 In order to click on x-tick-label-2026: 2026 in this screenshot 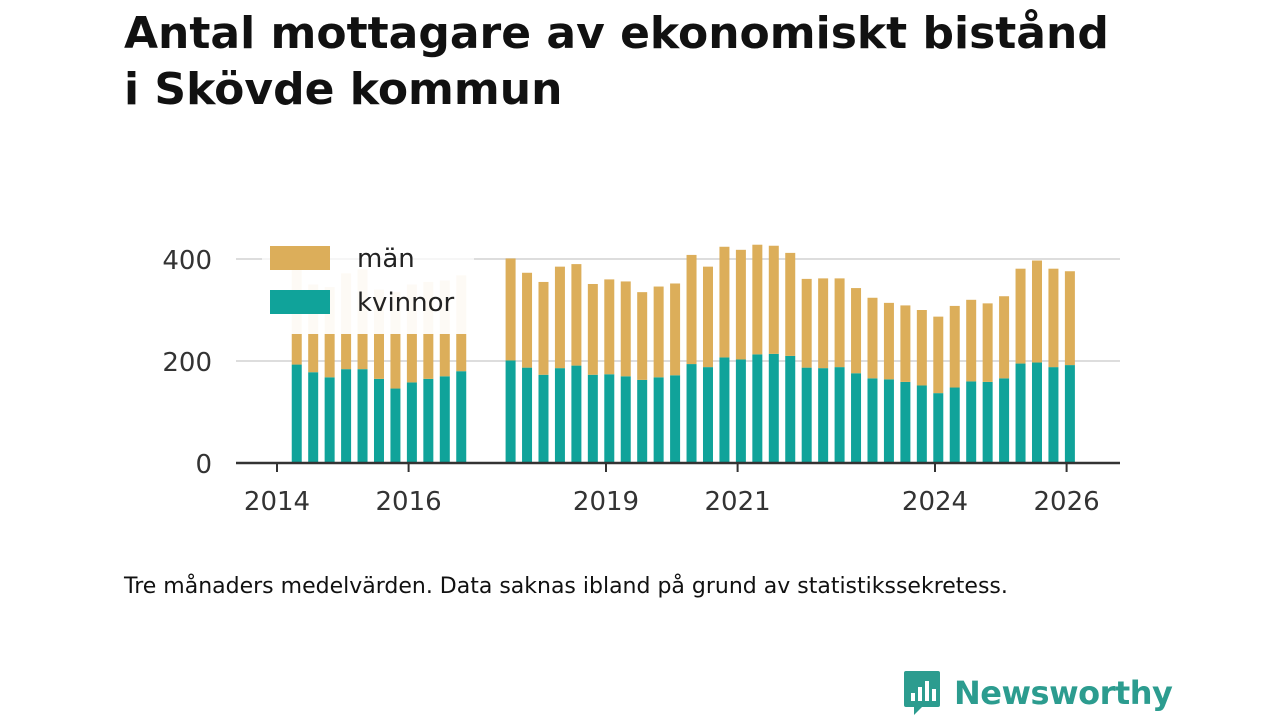, I will do `click(1067, 502)`.